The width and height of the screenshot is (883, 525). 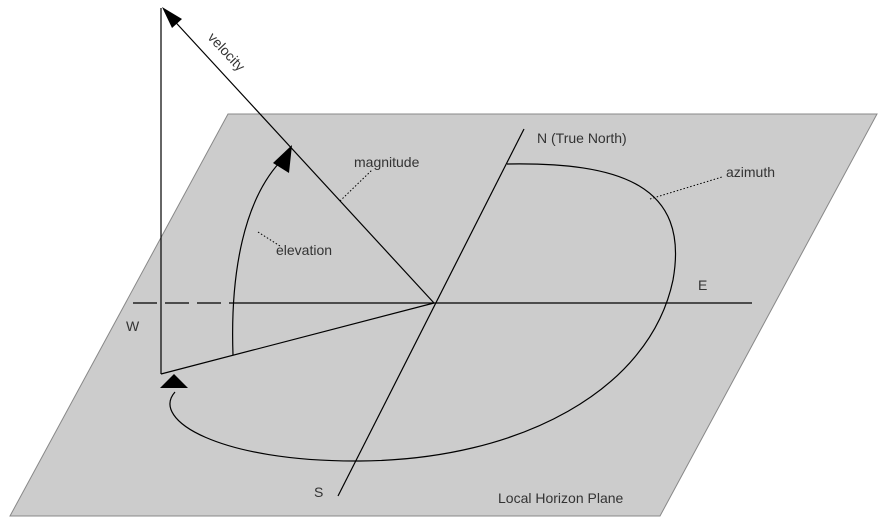 I want to click on velocity-label: velocity, so click(x=227, y=51).